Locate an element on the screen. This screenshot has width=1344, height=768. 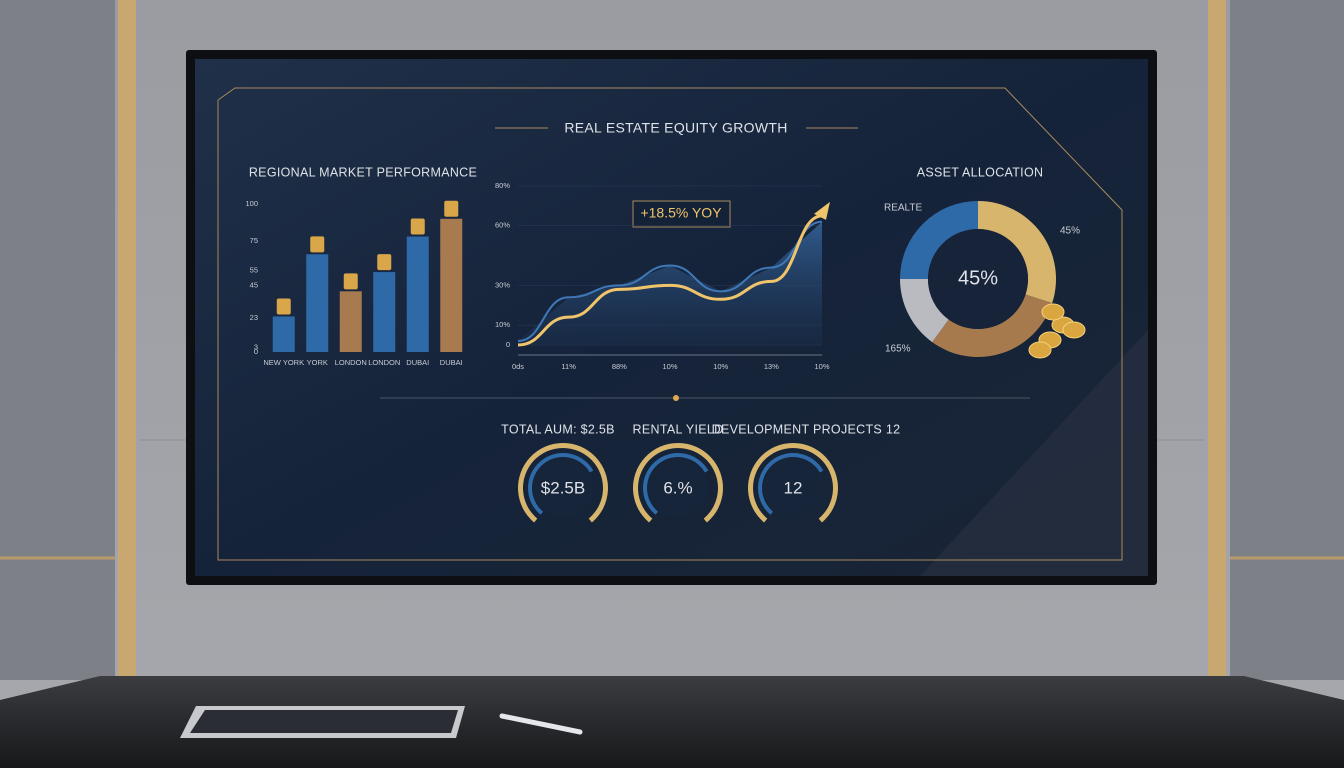
y-tick-label: 100 is located at coordinates (251, 203).